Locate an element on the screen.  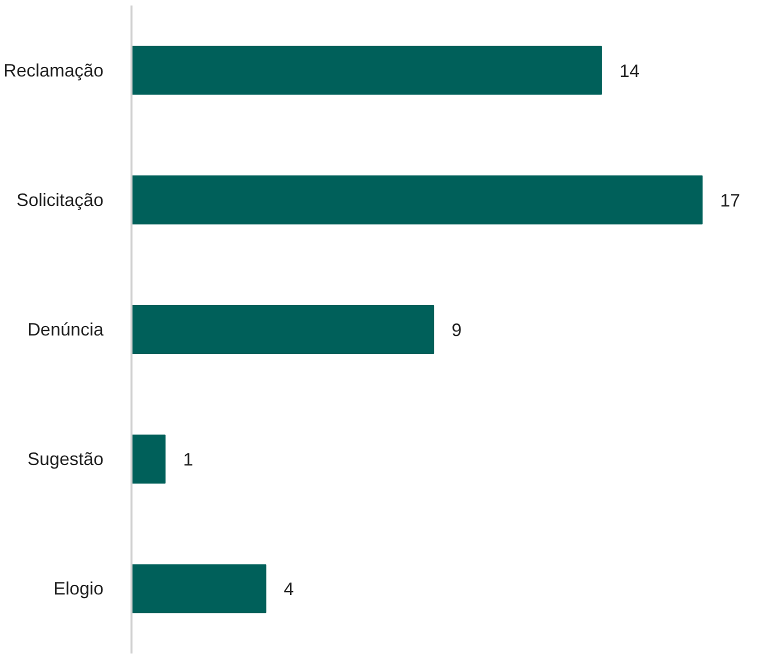
y-tick-label: Reclamação is located at coordinates (53, 70).